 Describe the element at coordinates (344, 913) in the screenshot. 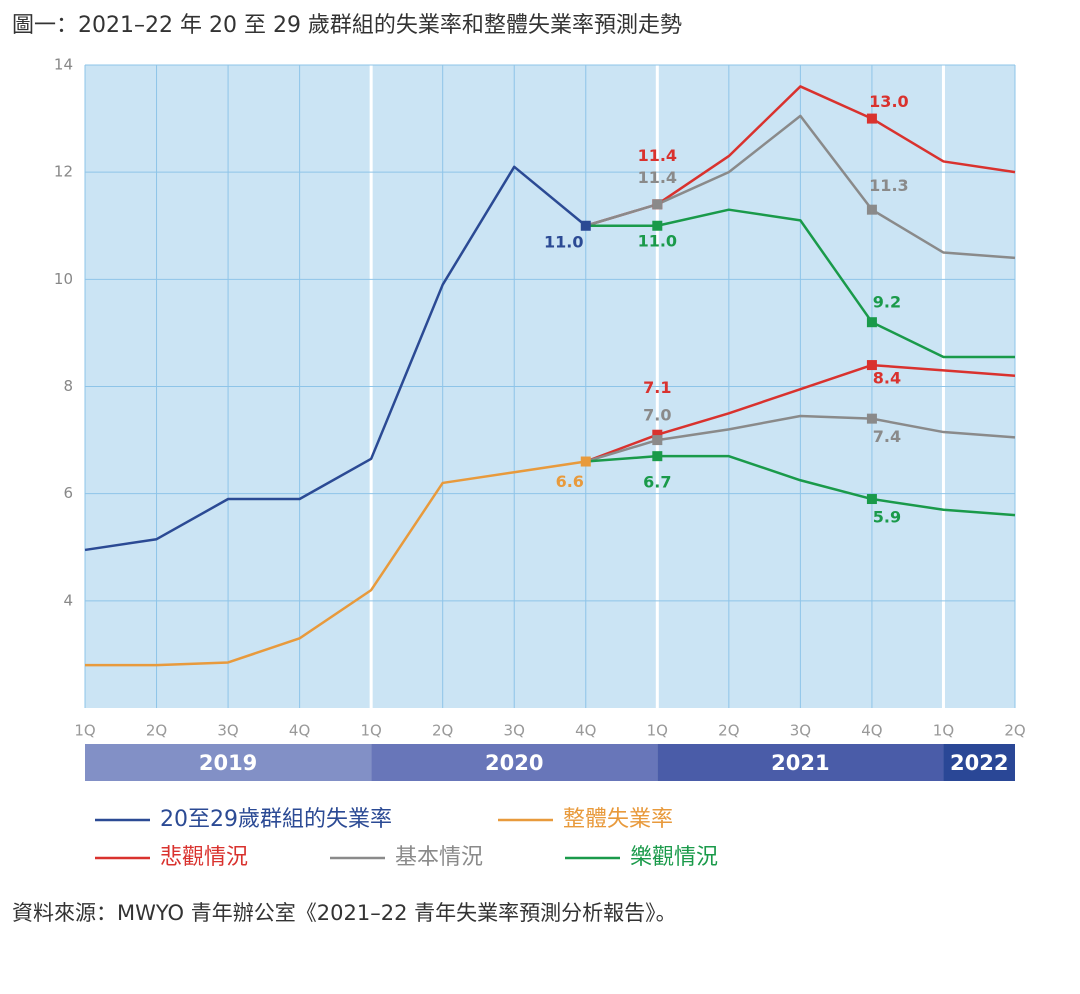

I see `source-note: 資料來源：MWYO 青年辦公室《2021–22 青年失業率預測分析報告》。` at that location.